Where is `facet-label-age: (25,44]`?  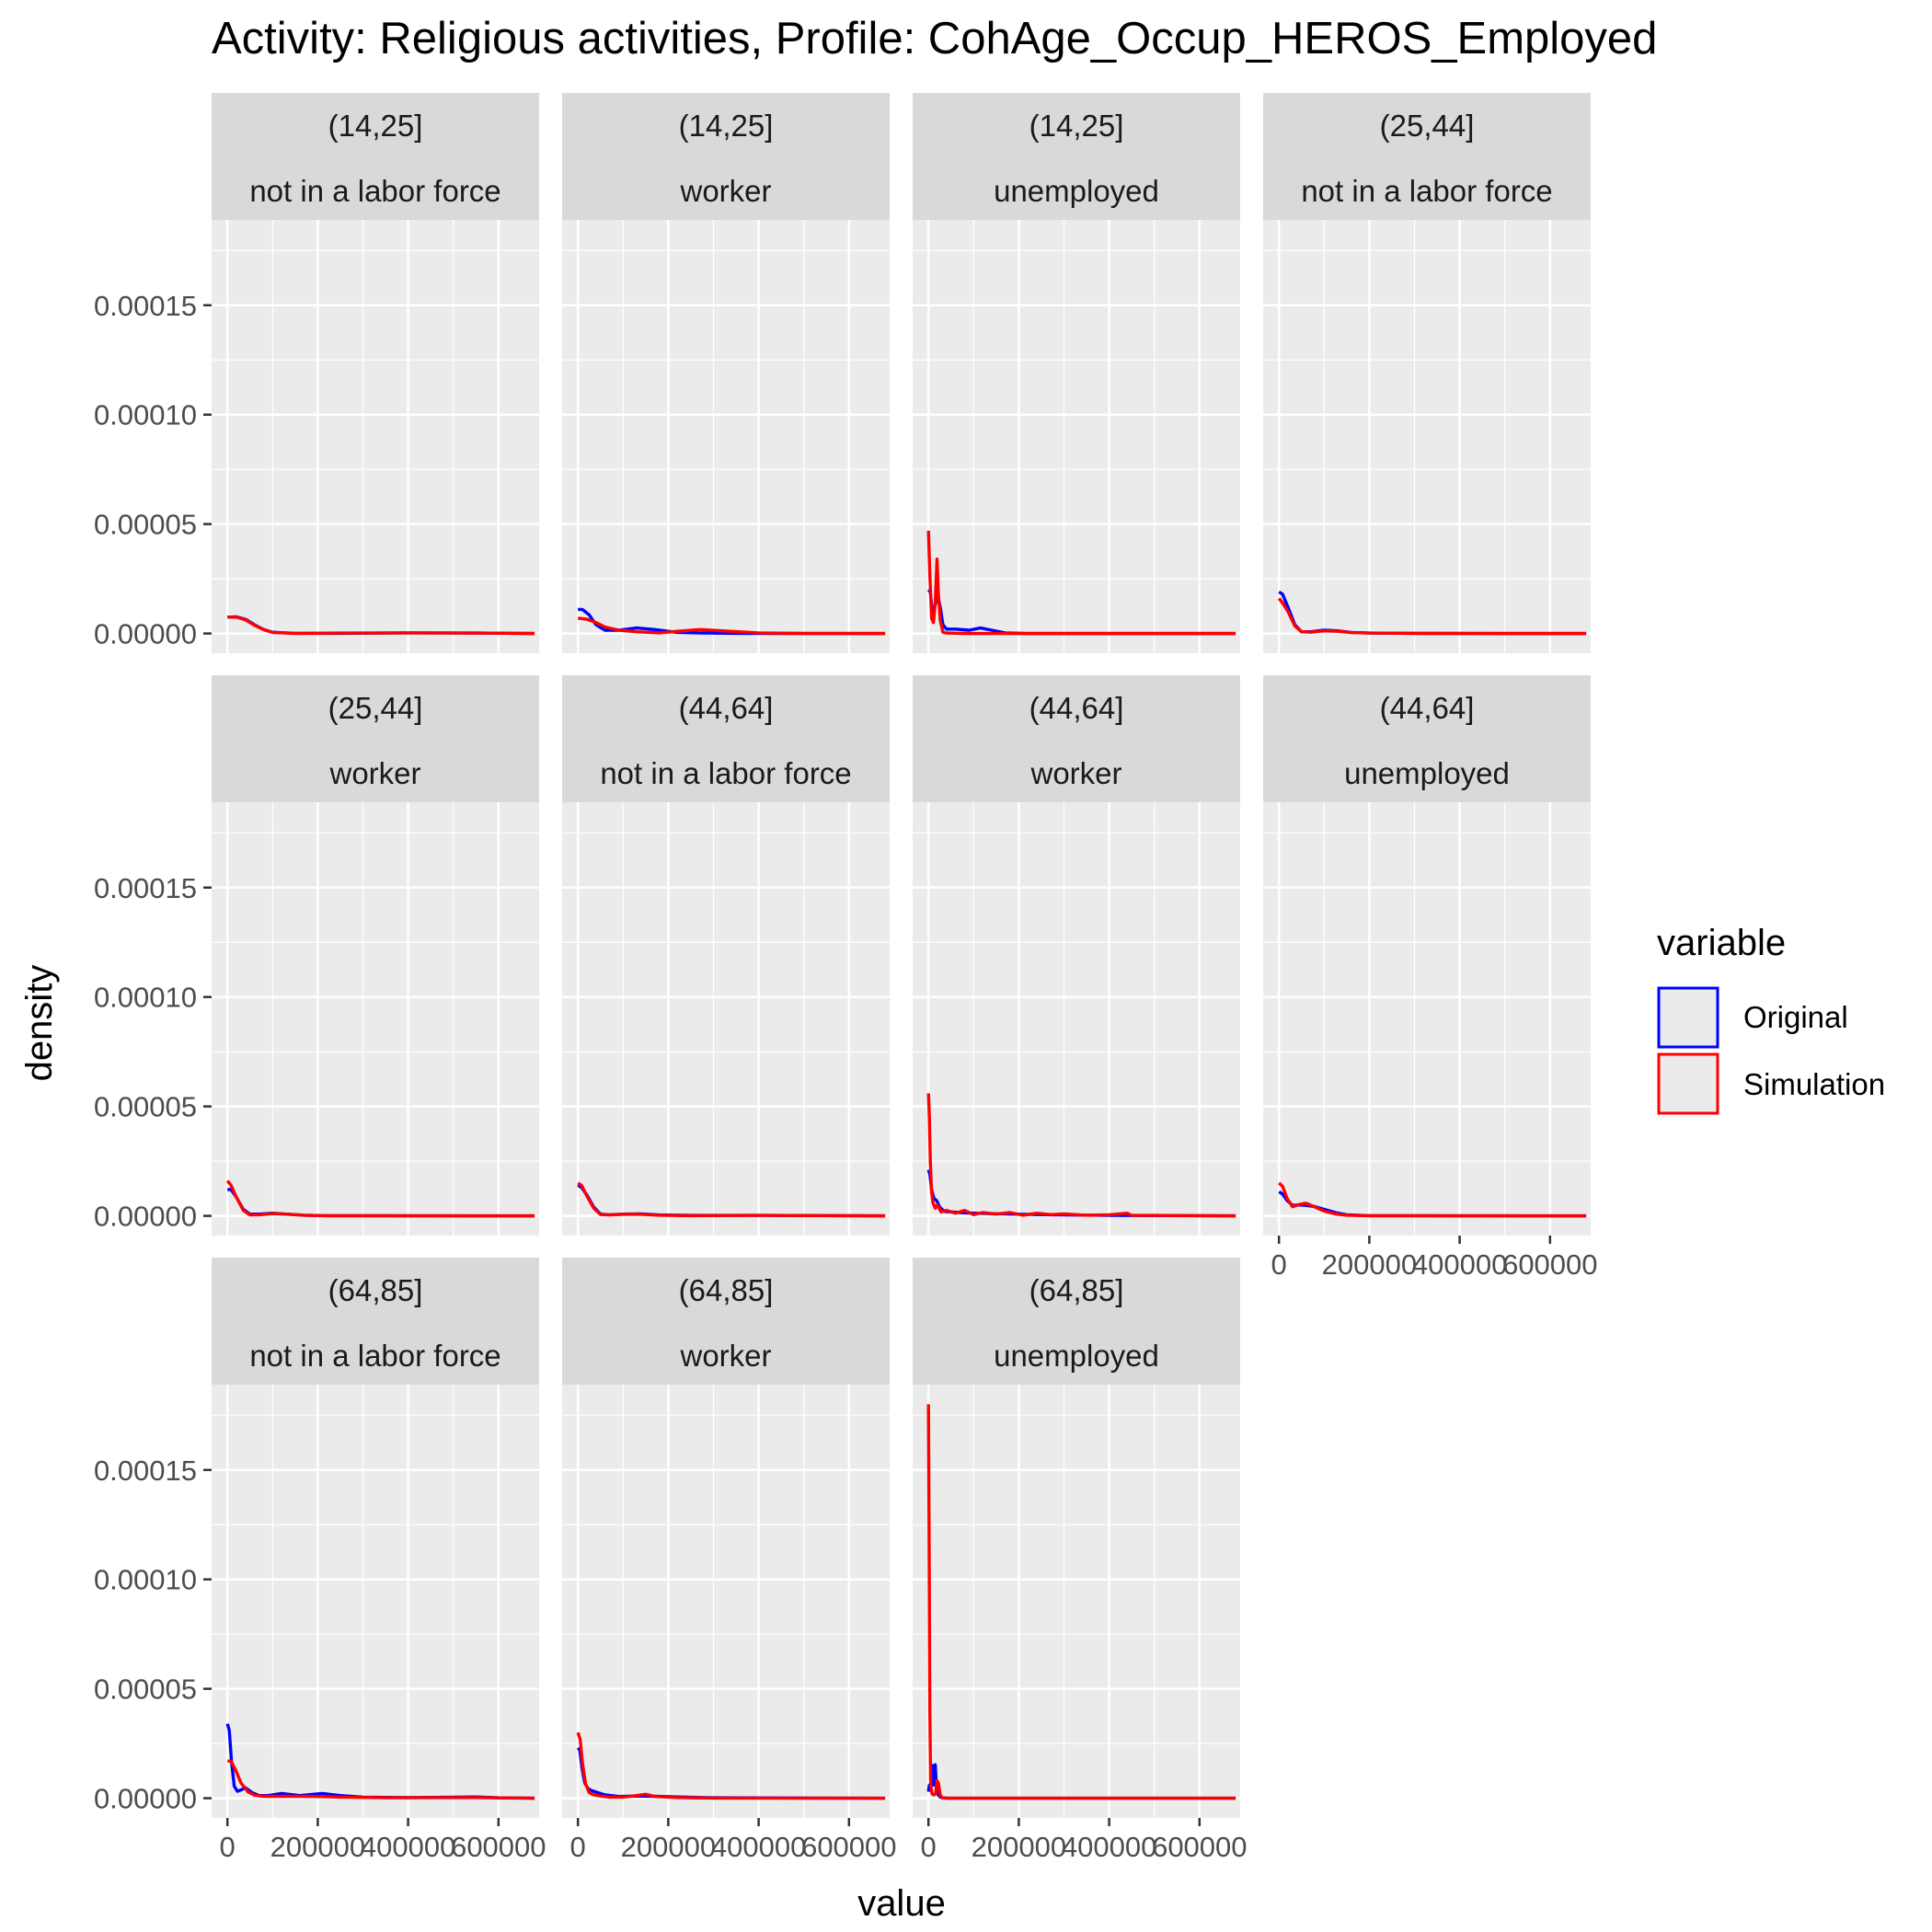
facet-label-age: (25,44] is located at coordinates (1427, 126).